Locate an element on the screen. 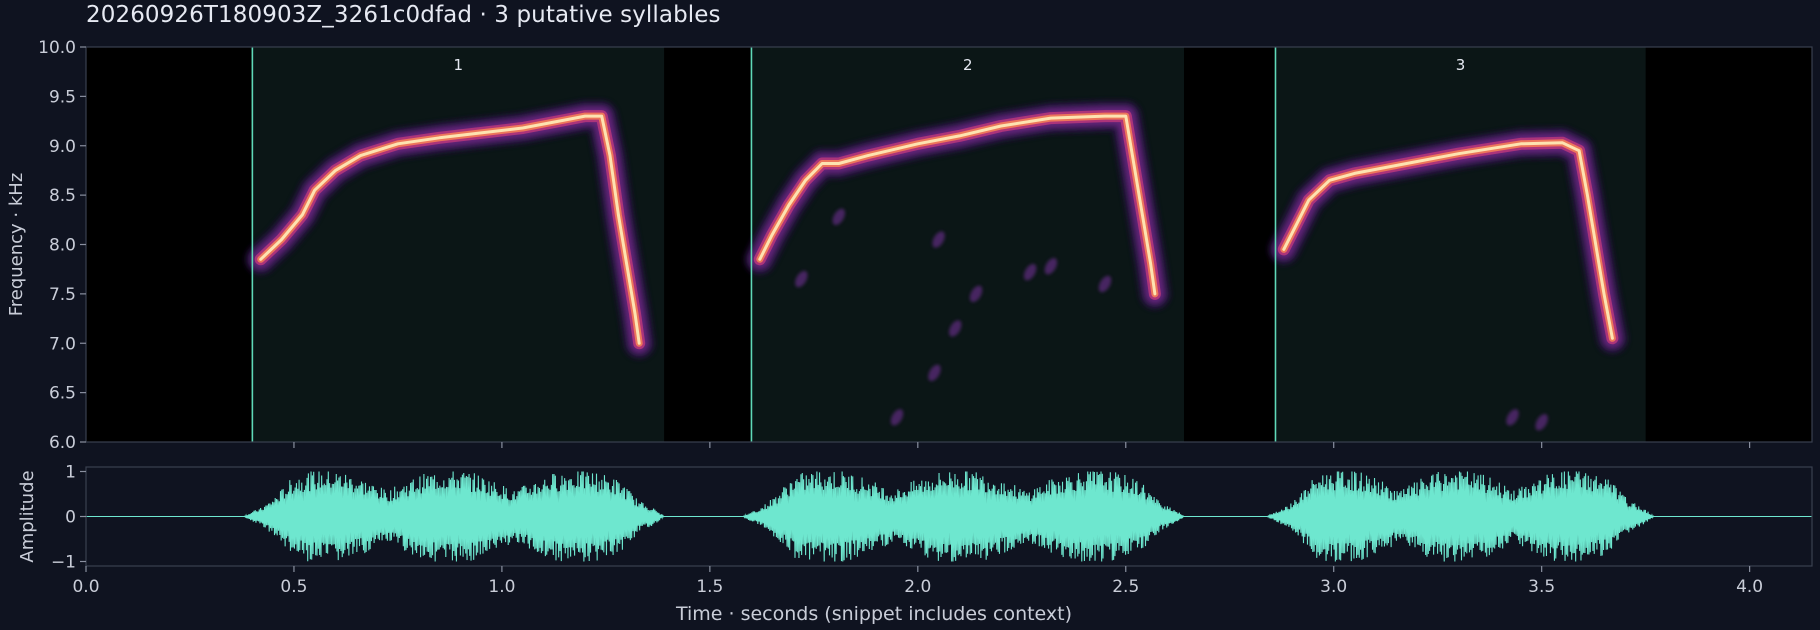  y-axis-label: Amplitude is located at coordinates (27, 516).